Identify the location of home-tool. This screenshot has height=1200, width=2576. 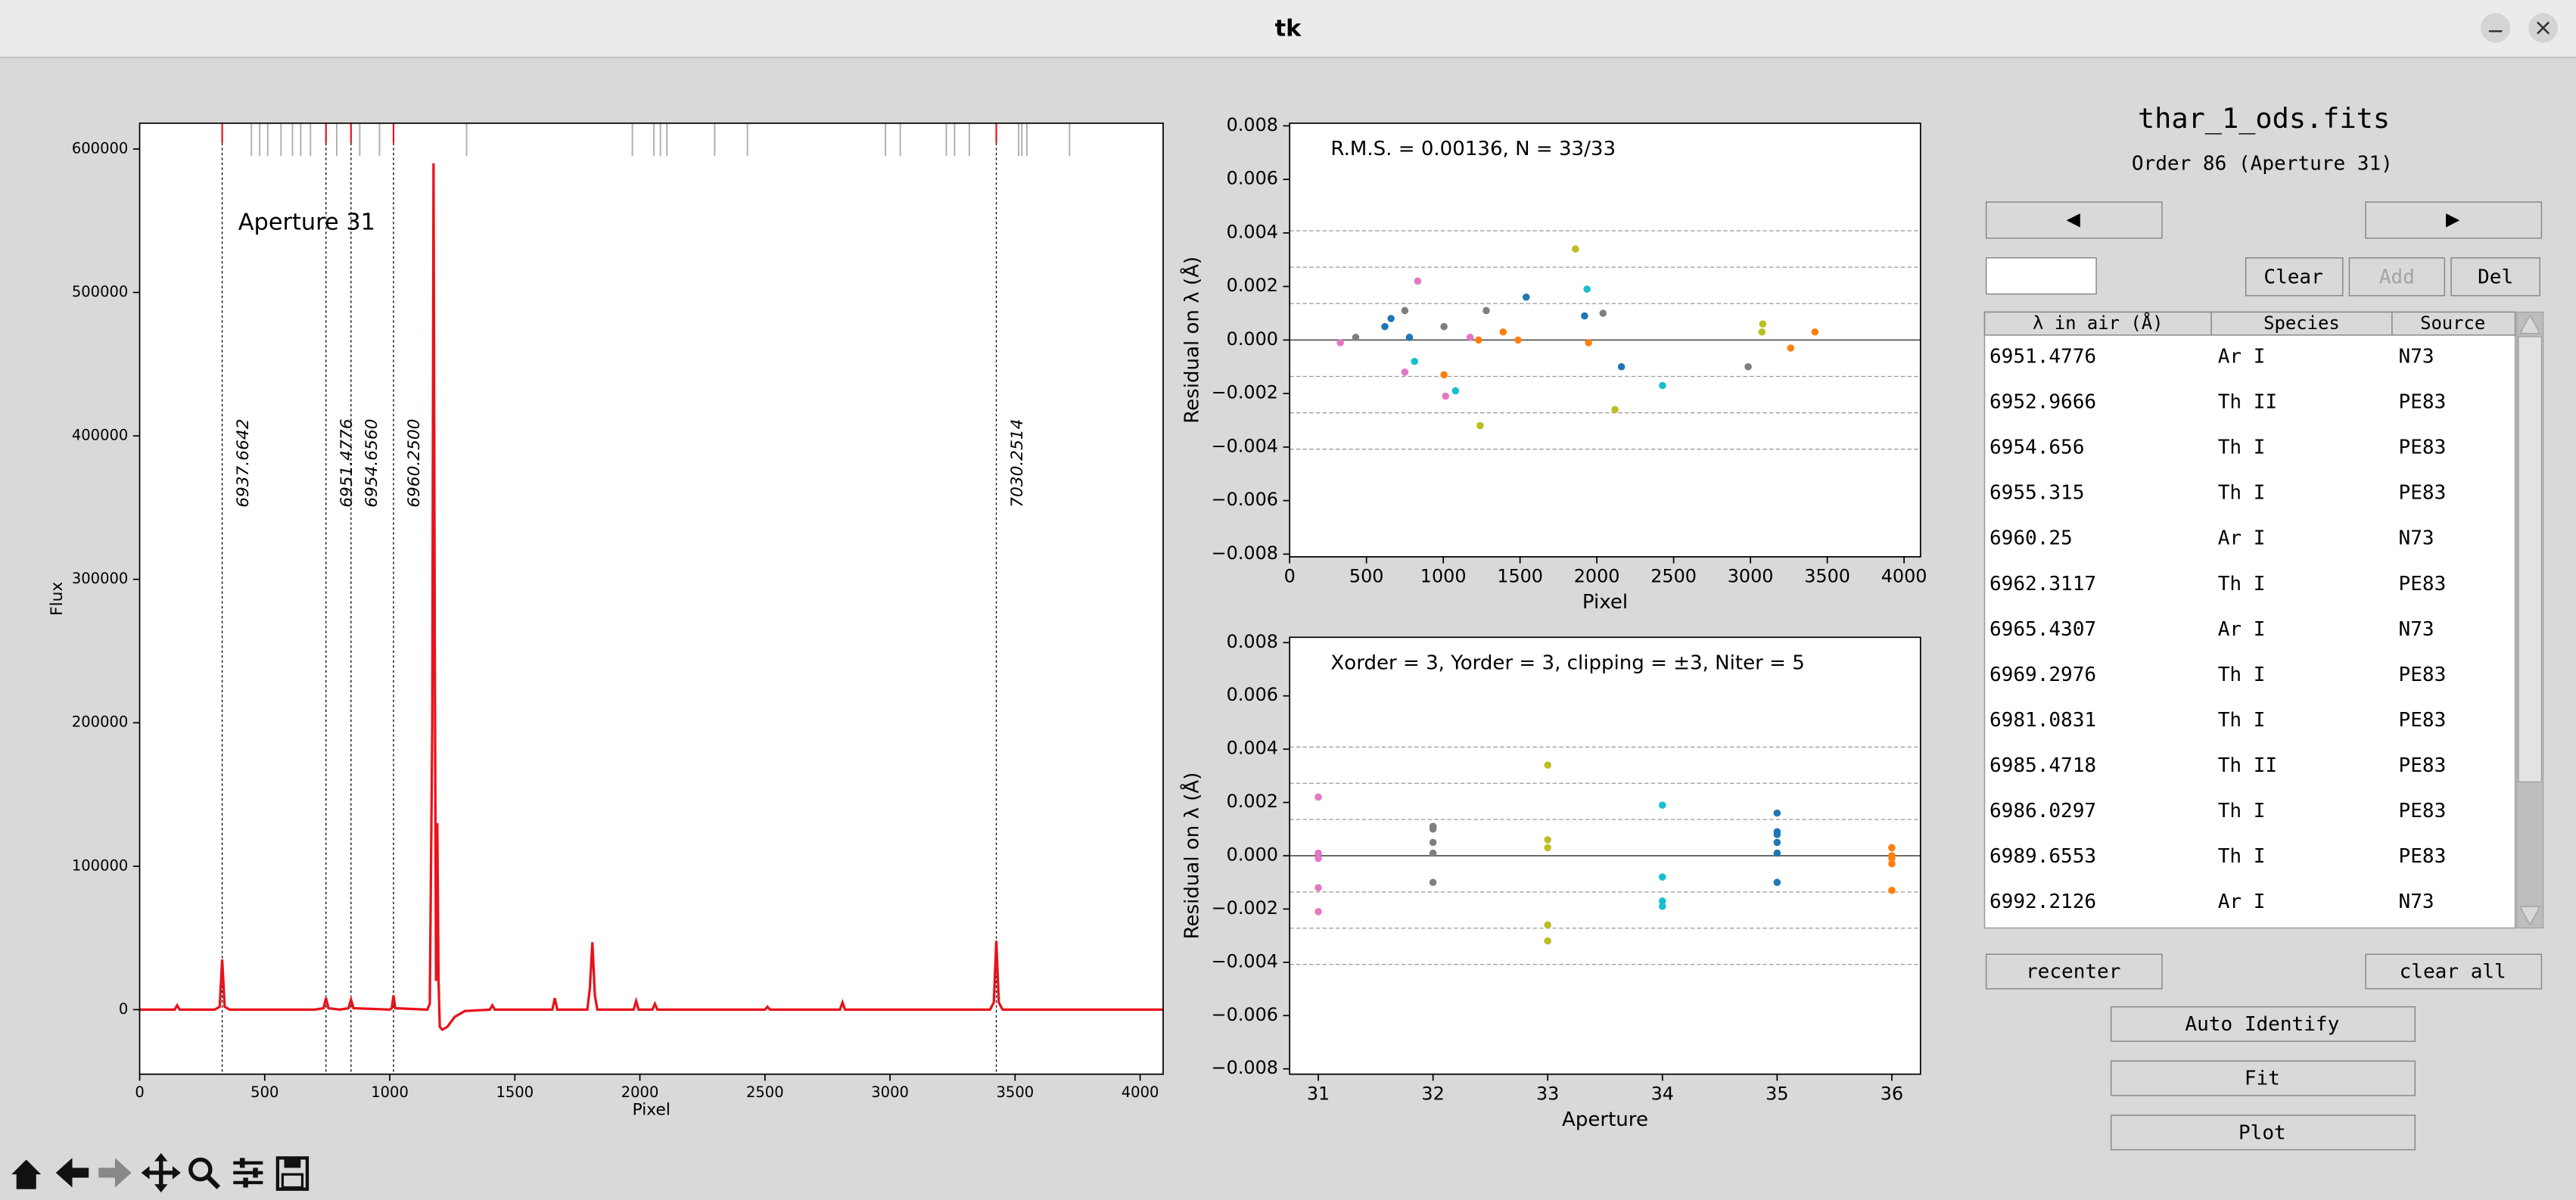
(26, 1174).